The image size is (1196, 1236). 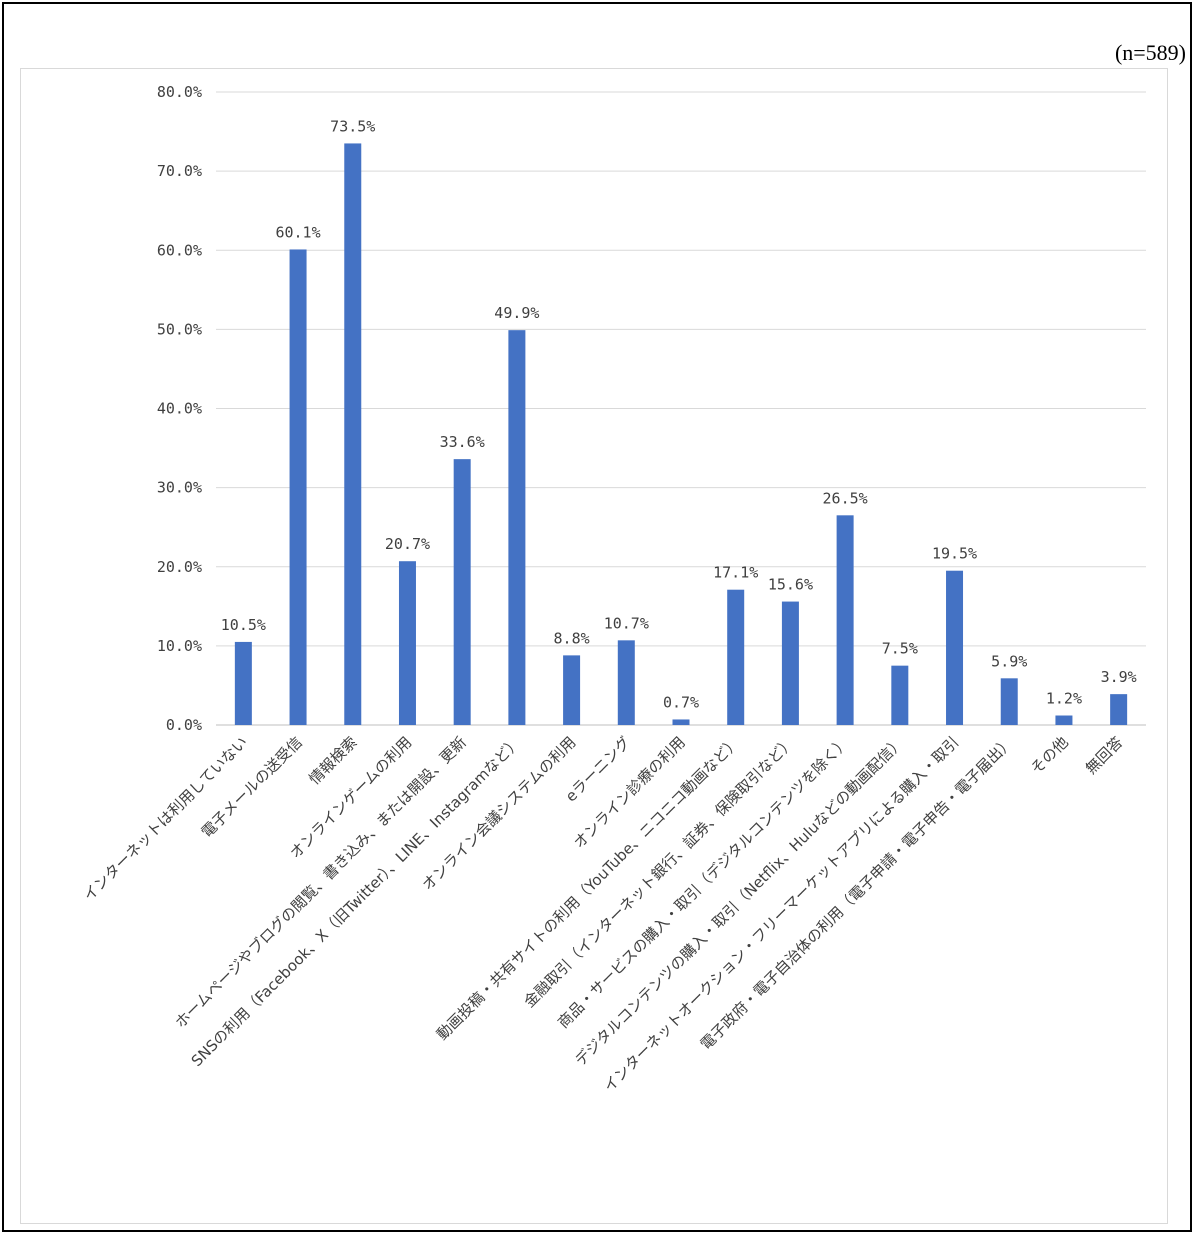 I want to click on data-label: 0.7%, so click(x=681, y=702).